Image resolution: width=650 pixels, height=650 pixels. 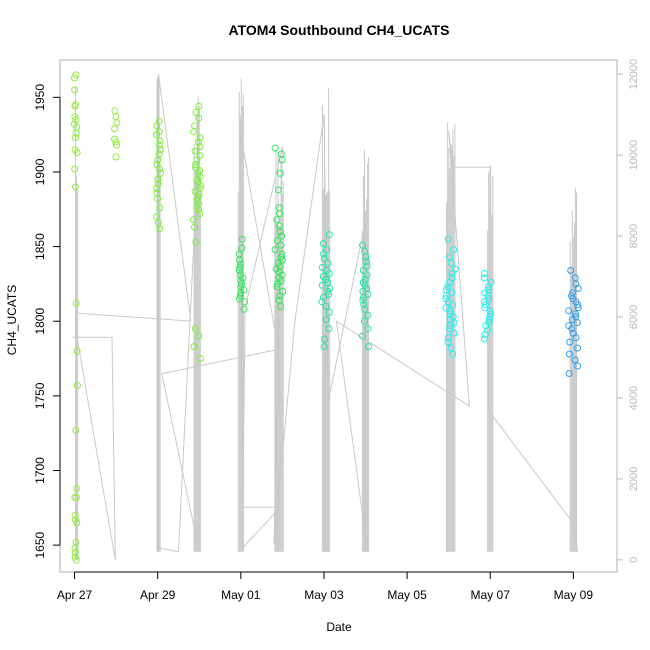 What do you see at coordinates (40, 544) in the screenshot?
I see `y-tick-label: 1650` at bounding box center [40, 544].